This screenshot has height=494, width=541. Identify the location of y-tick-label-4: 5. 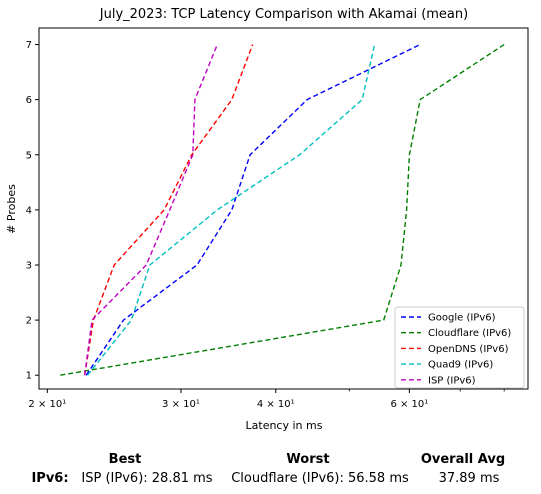
(29, 155).